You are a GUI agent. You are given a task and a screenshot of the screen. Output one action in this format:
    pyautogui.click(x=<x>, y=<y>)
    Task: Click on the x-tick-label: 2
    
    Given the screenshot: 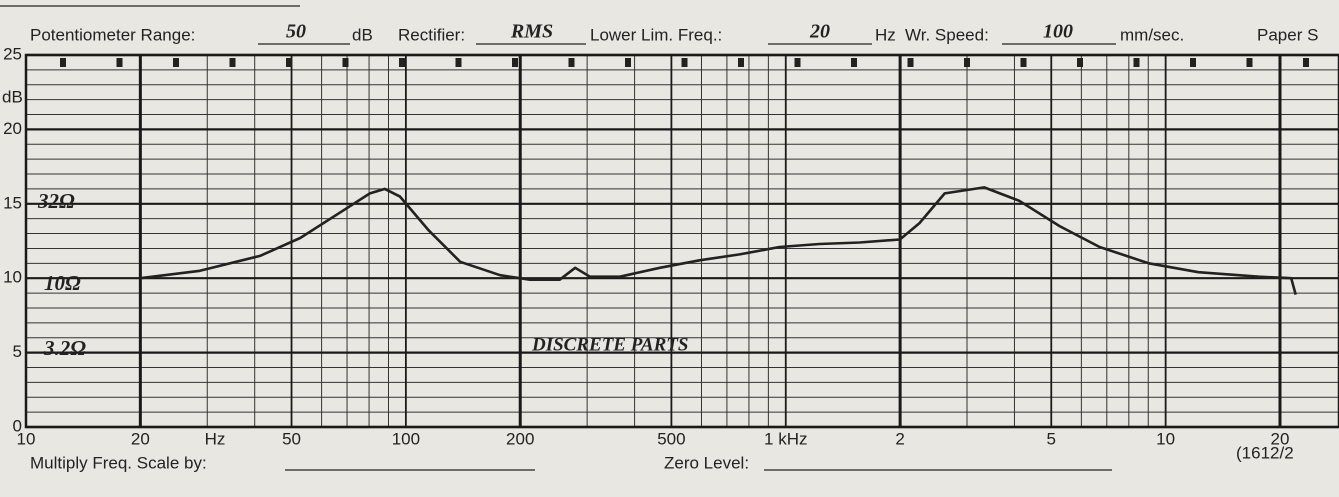 What is the action you would take?
    pyautogui.click(x=899, y=438)
    